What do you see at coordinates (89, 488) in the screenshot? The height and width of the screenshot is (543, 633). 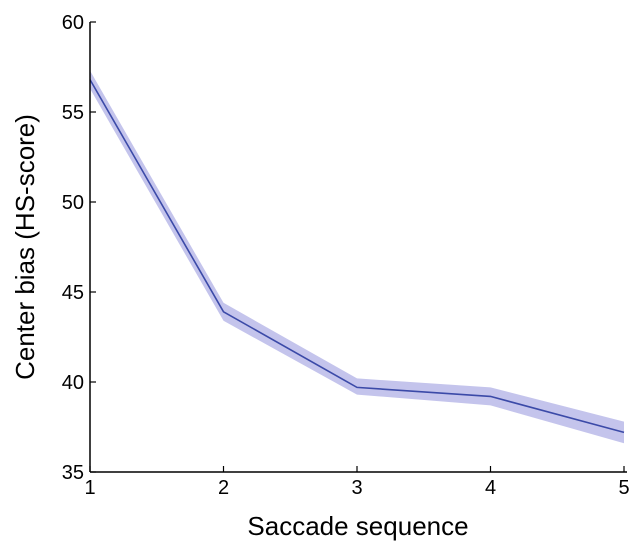 I see `x-tick-label: 1` at bounding box center [89, 488].